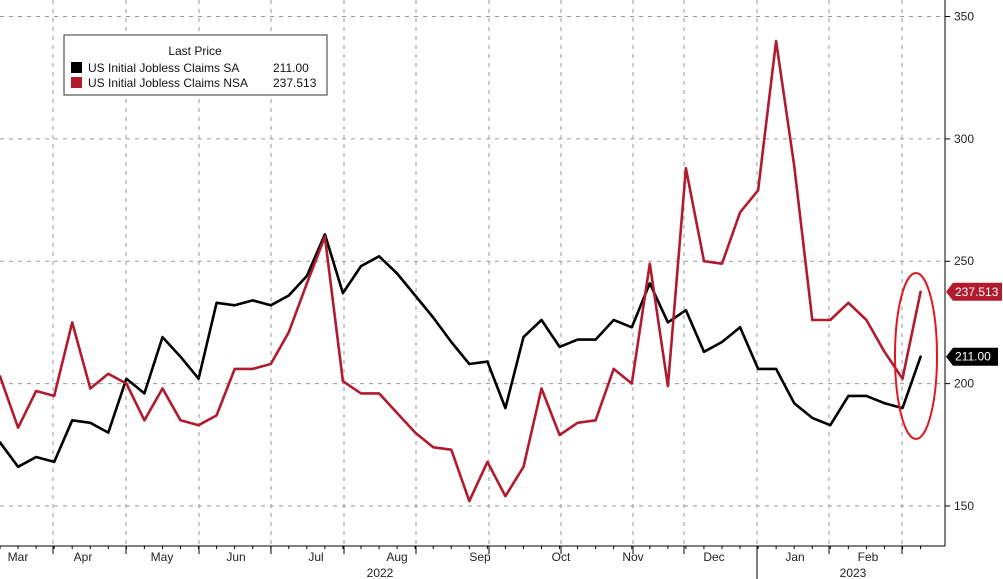  Describe the element at coordinates (18, 557) in the screenshot. I see `x-month-label: Mar` at that location.